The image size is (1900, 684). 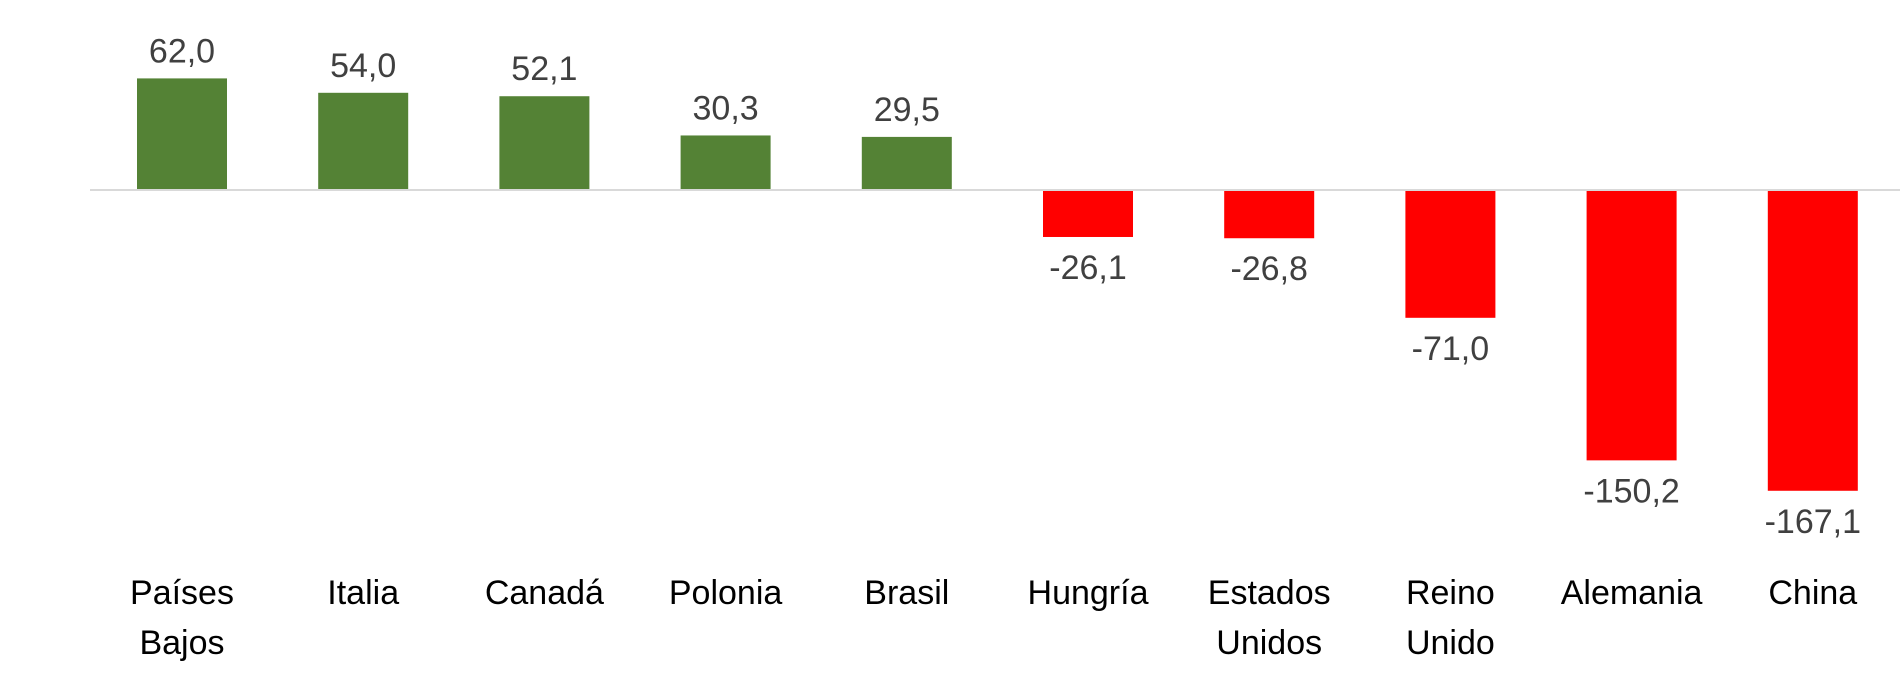 What do you see at coordinates (726, 593) in the screenshot?
I see `category-label-3: Polonia` at bounding box center [726, 593].